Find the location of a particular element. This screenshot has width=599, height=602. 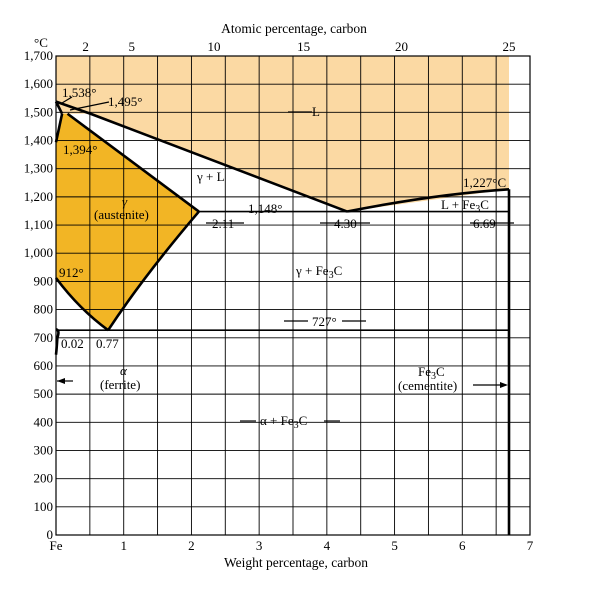

x-tick-label: 4 is located at coordinates (327, 545).